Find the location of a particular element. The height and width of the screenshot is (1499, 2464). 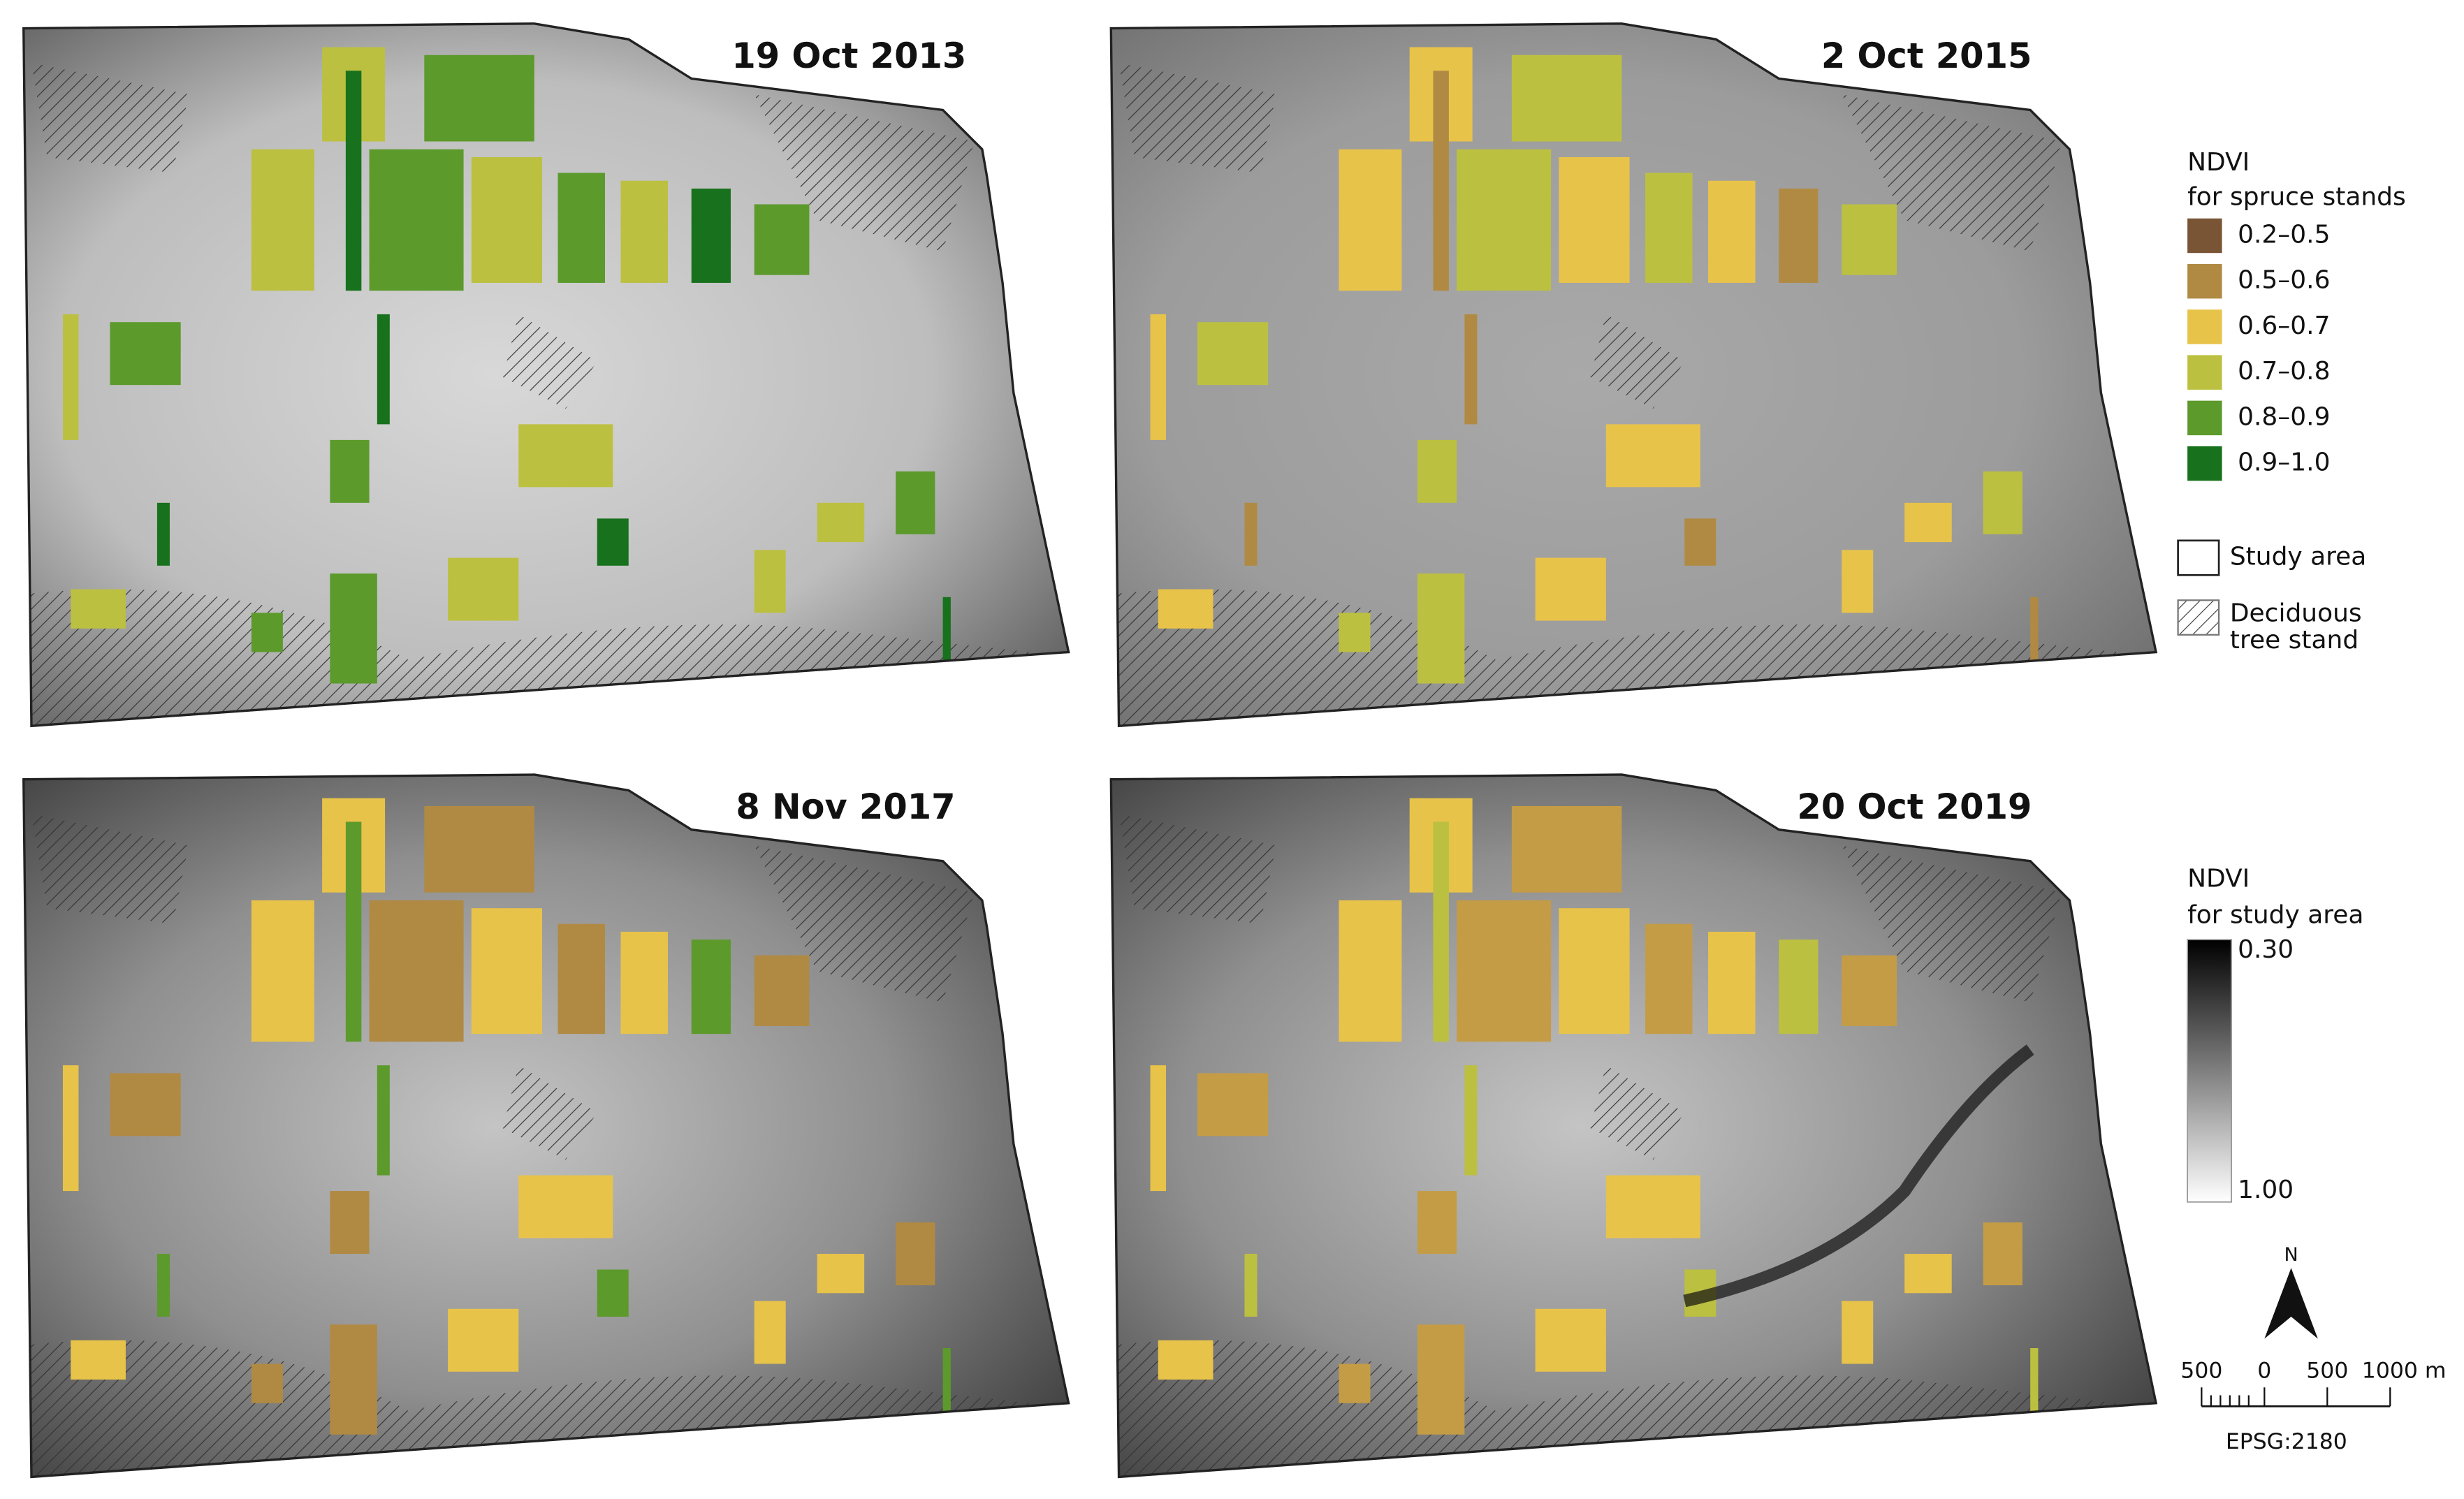

north-arrow: N is located at coordinates (2291, 1291).